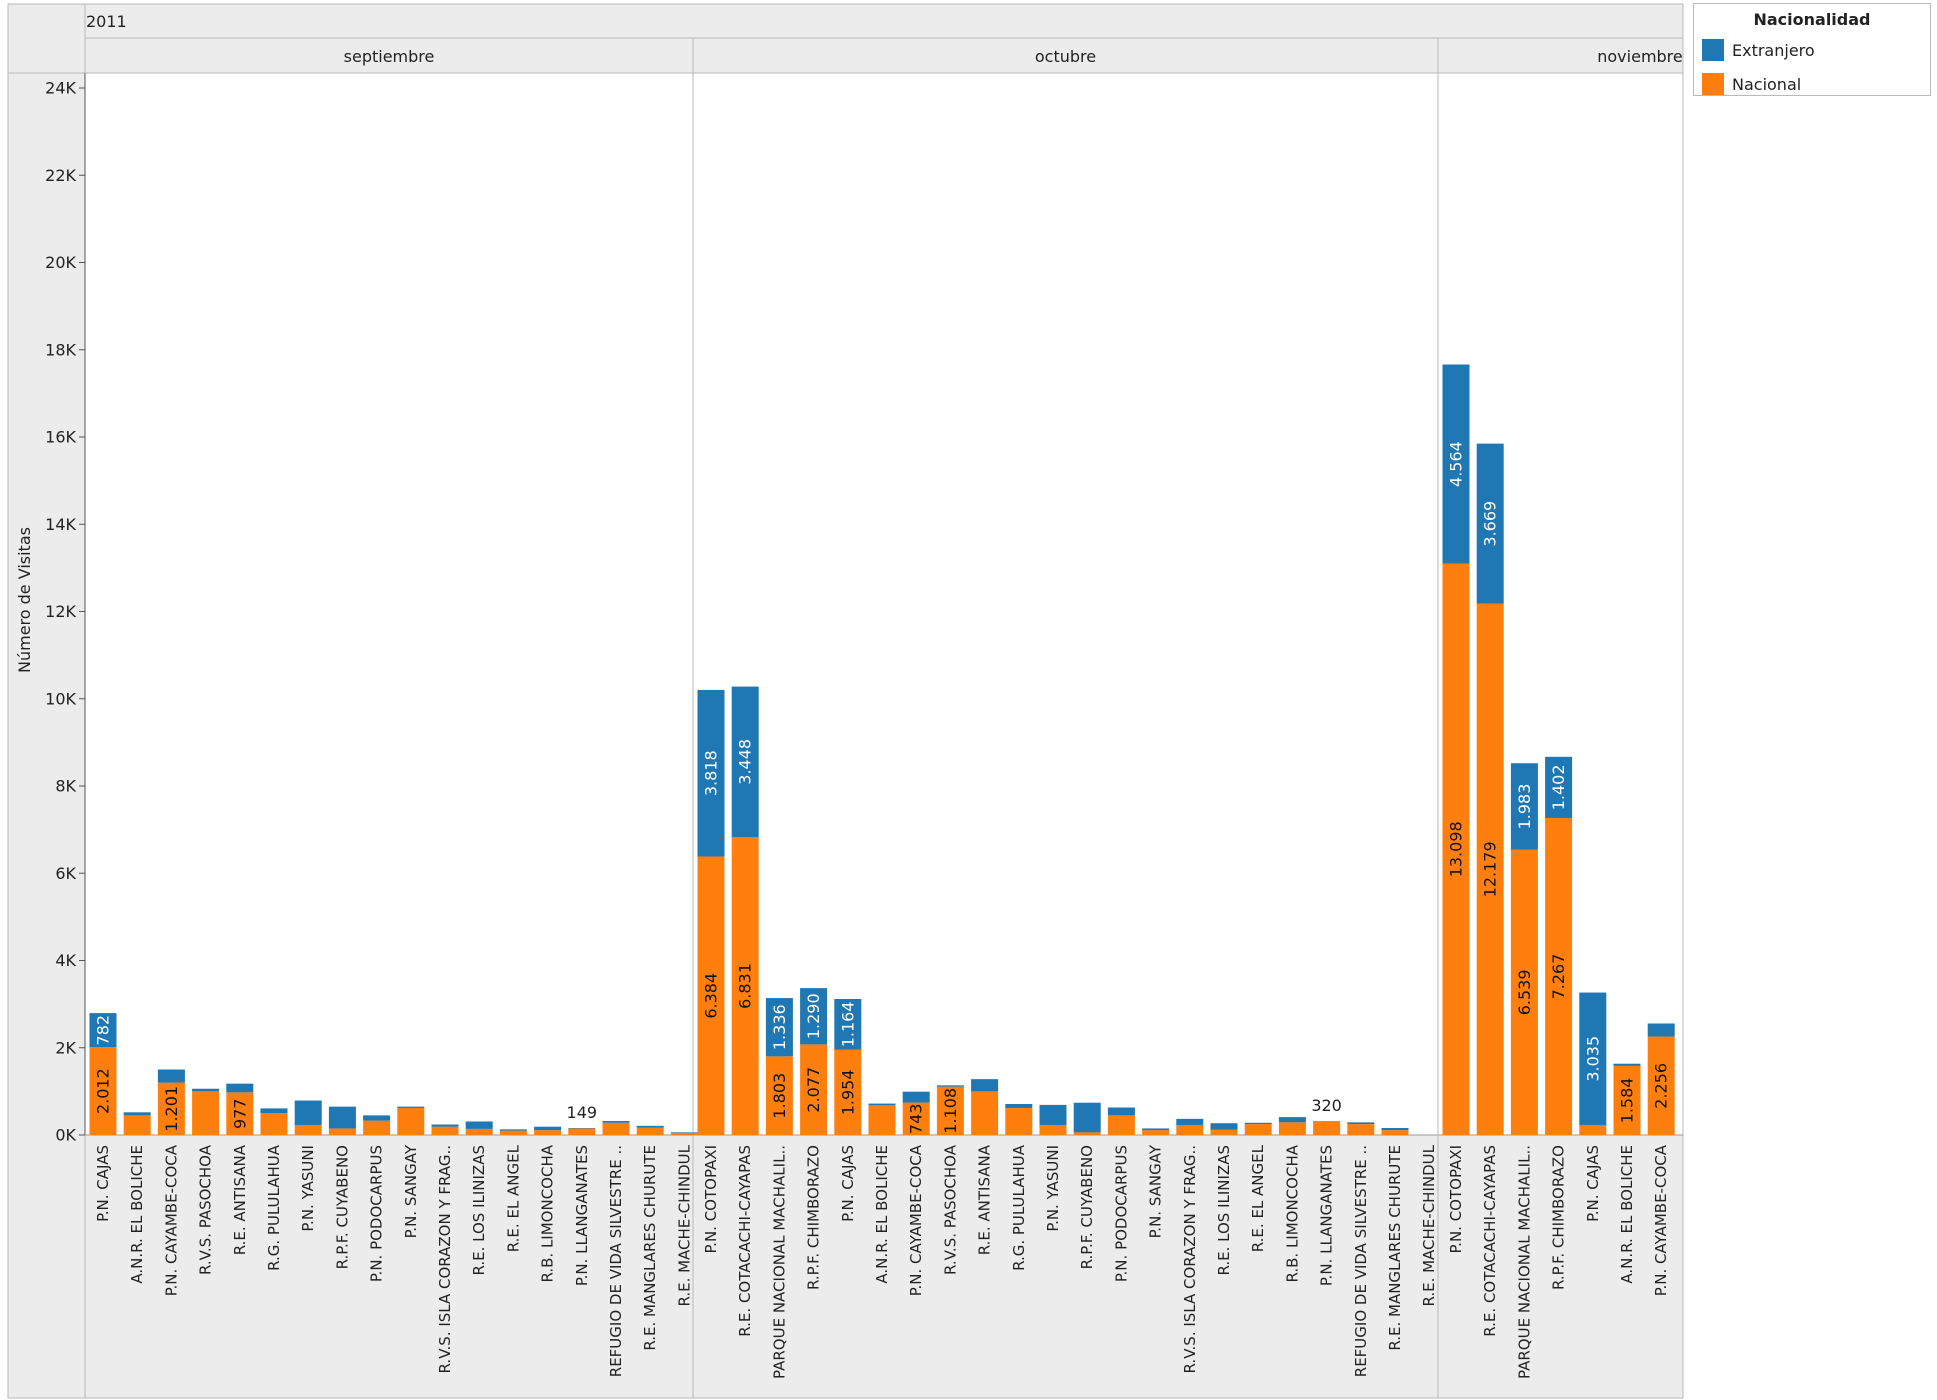  What do you see at coordinates (1087, 1207) in the screenshot?
I see `x-tick-label: R.P.F. CUYABENO` at bounding box center [1087, 1207].